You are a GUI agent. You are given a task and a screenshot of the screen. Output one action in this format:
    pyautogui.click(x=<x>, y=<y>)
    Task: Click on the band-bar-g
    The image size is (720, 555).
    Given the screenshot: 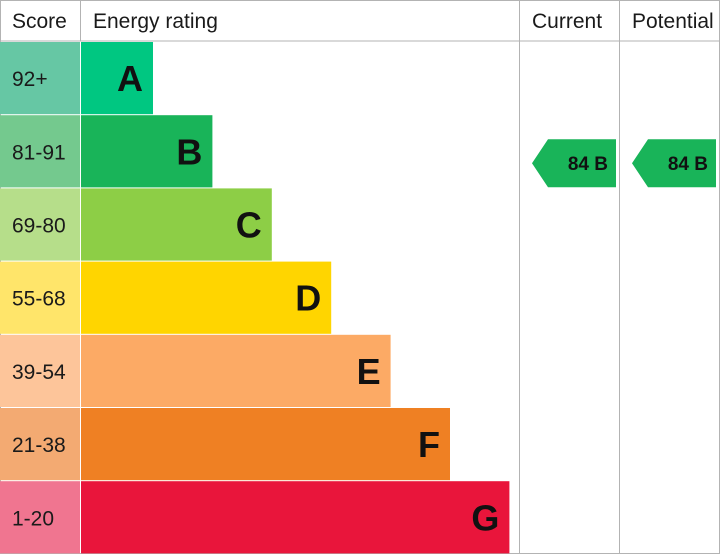 What is the action you would take?
    pyautogui.click(x=295, y=517)
    